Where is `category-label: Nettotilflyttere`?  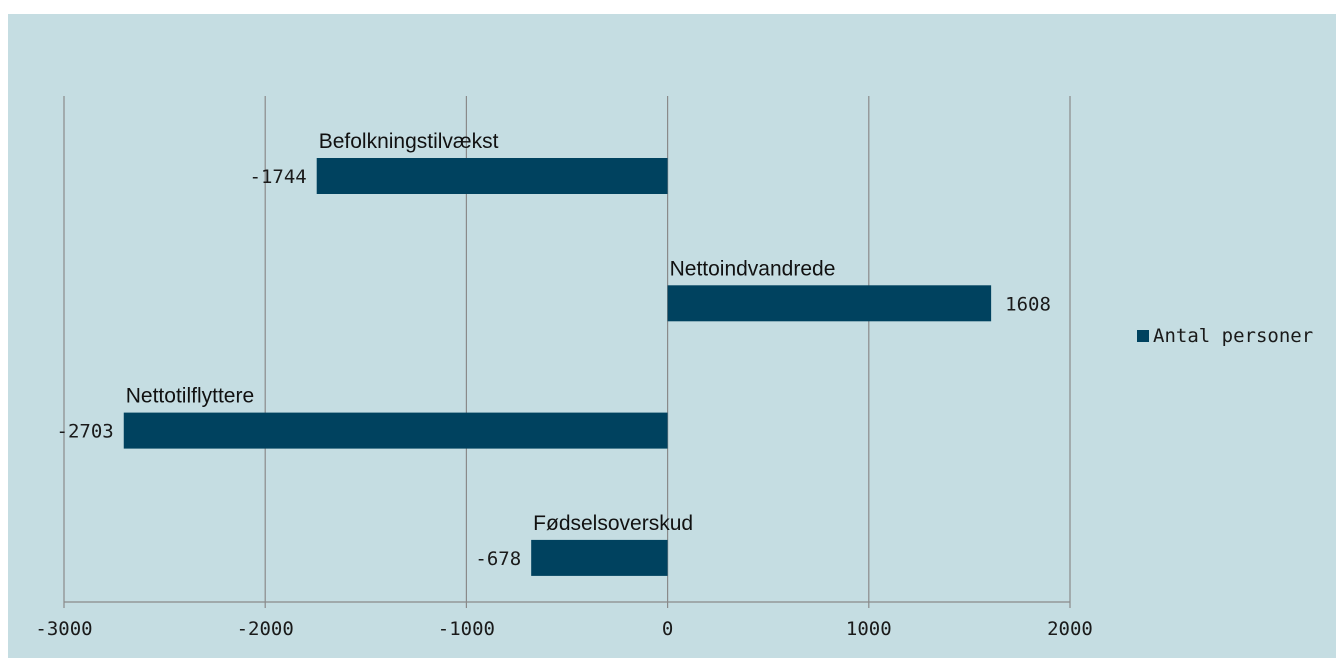
category-label: Nettotilflyttere is located at coordinates (190, 396).